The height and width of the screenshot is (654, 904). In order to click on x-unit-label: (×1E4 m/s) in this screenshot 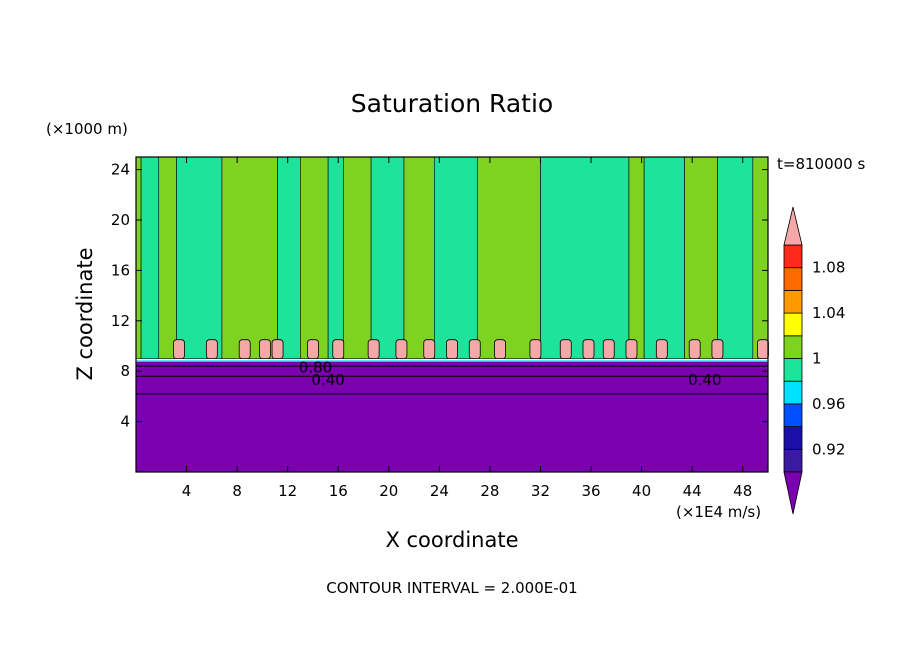, I will do `click(718, 512)`.